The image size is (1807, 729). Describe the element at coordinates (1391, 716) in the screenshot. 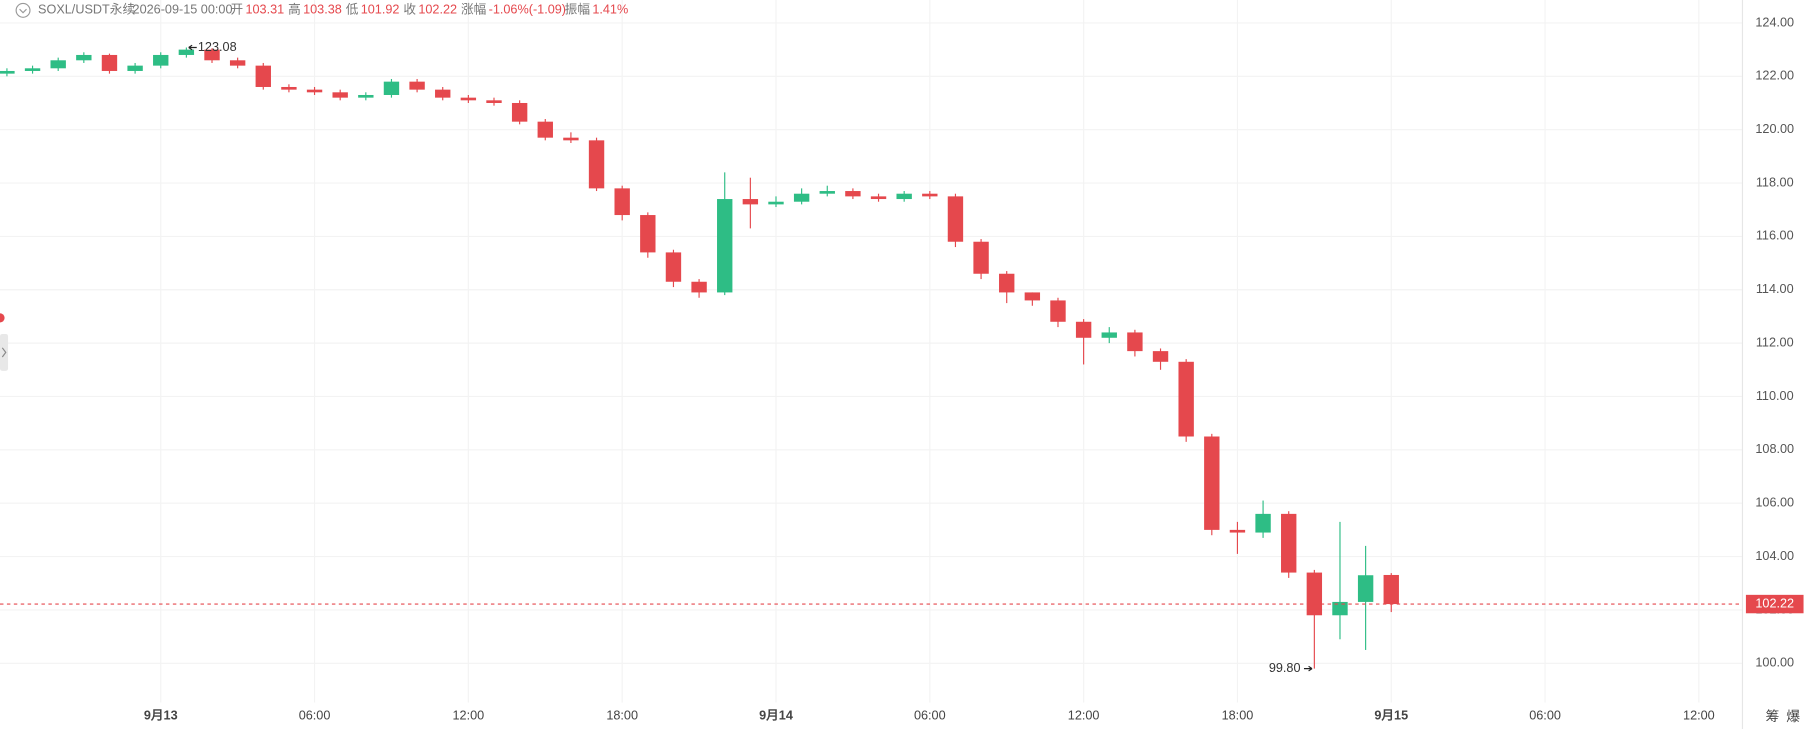

I see `x-tick-label: 9月15` at that location.